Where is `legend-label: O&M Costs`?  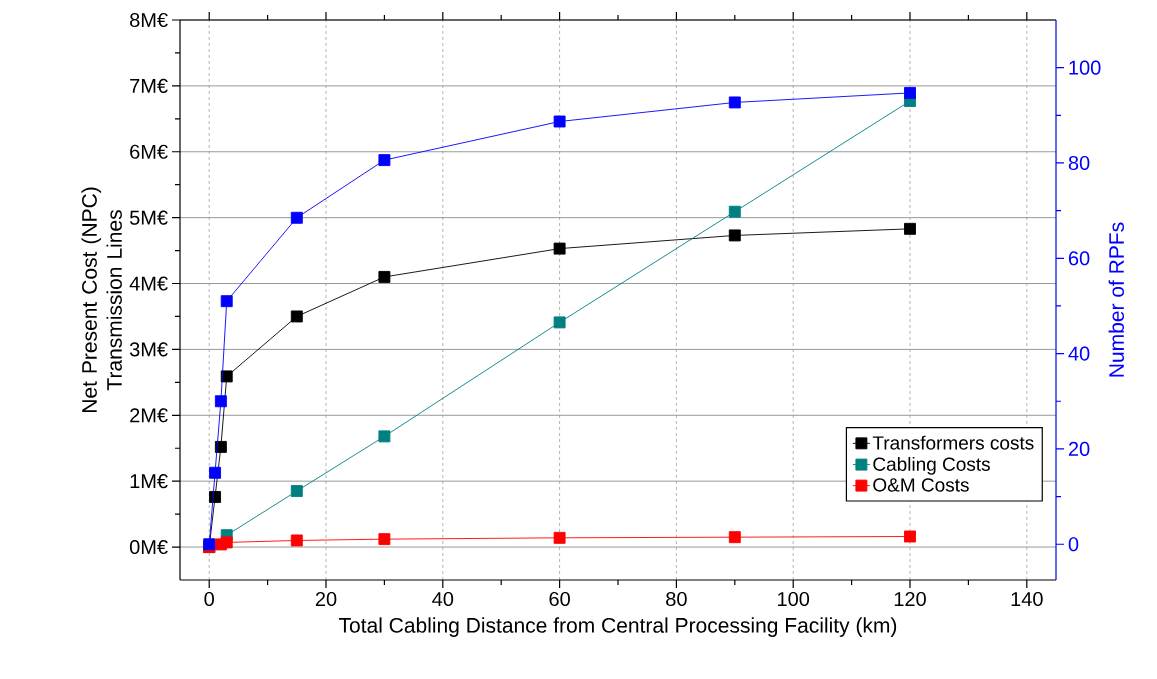
legend-label: O&M Costs is located at coordinates (921, 485).